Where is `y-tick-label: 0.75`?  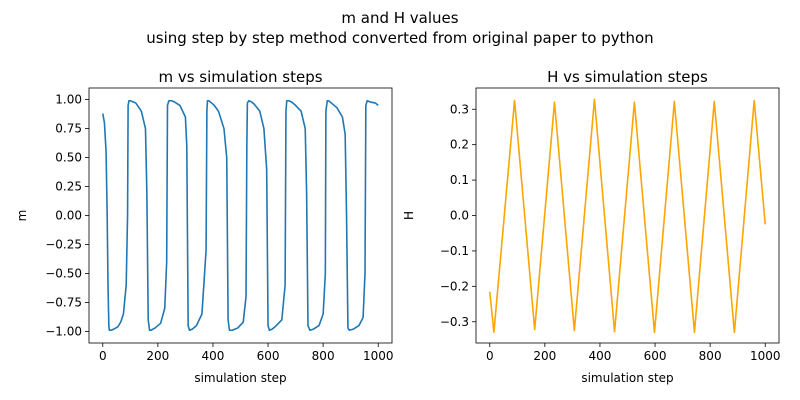
y-tick-label: 0.75 is located at coordinates (68, 129).